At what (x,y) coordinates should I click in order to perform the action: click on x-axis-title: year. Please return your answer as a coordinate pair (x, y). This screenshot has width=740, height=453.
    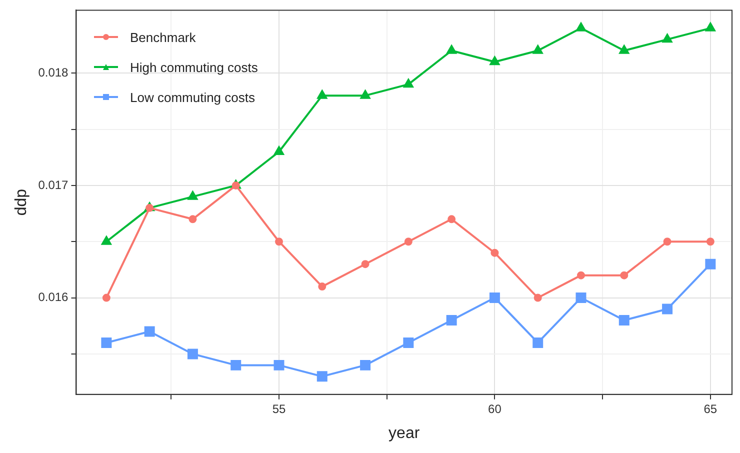
    Looking at the image, I should click on (404, 433).